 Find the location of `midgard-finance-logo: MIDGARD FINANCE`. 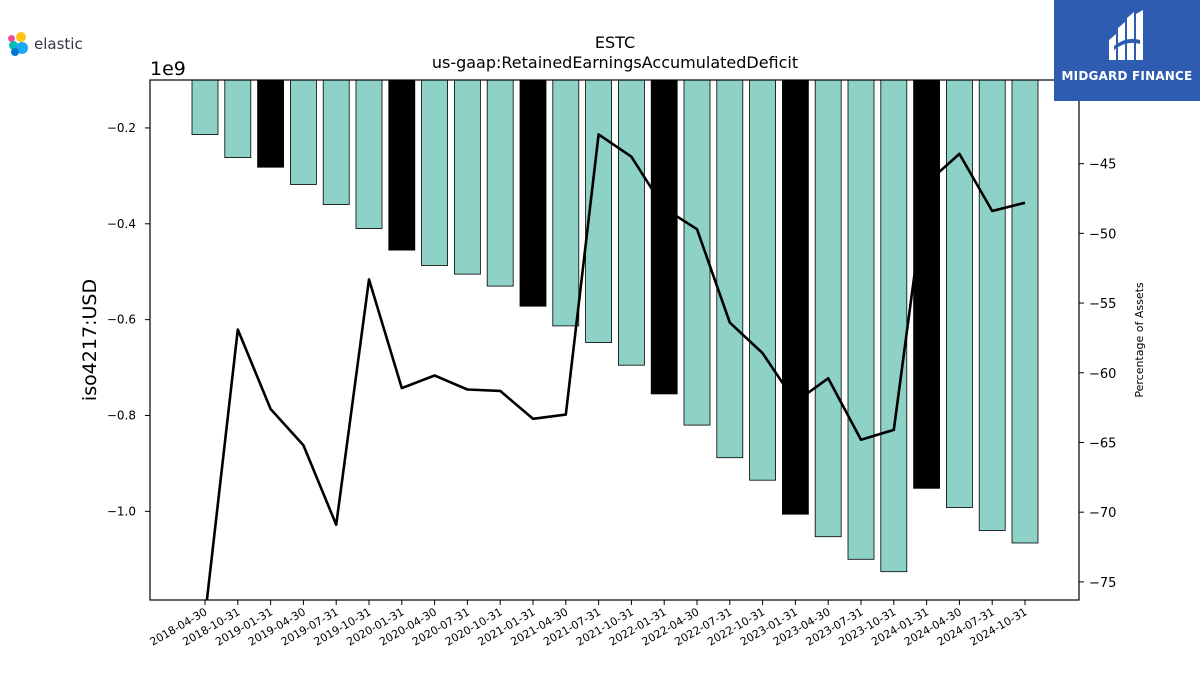

midgard-finance-logo: MIDGARD FINANCE is located at coordinates (1127, 50).